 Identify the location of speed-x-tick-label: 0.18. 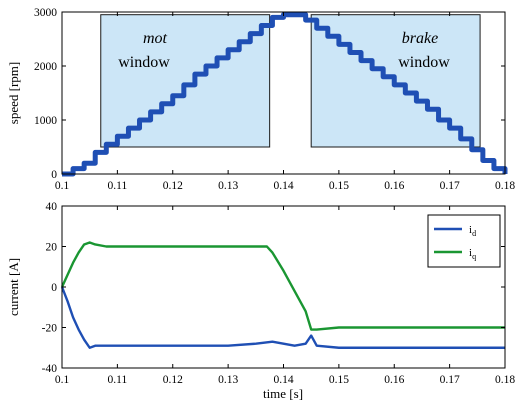
(505, 186).